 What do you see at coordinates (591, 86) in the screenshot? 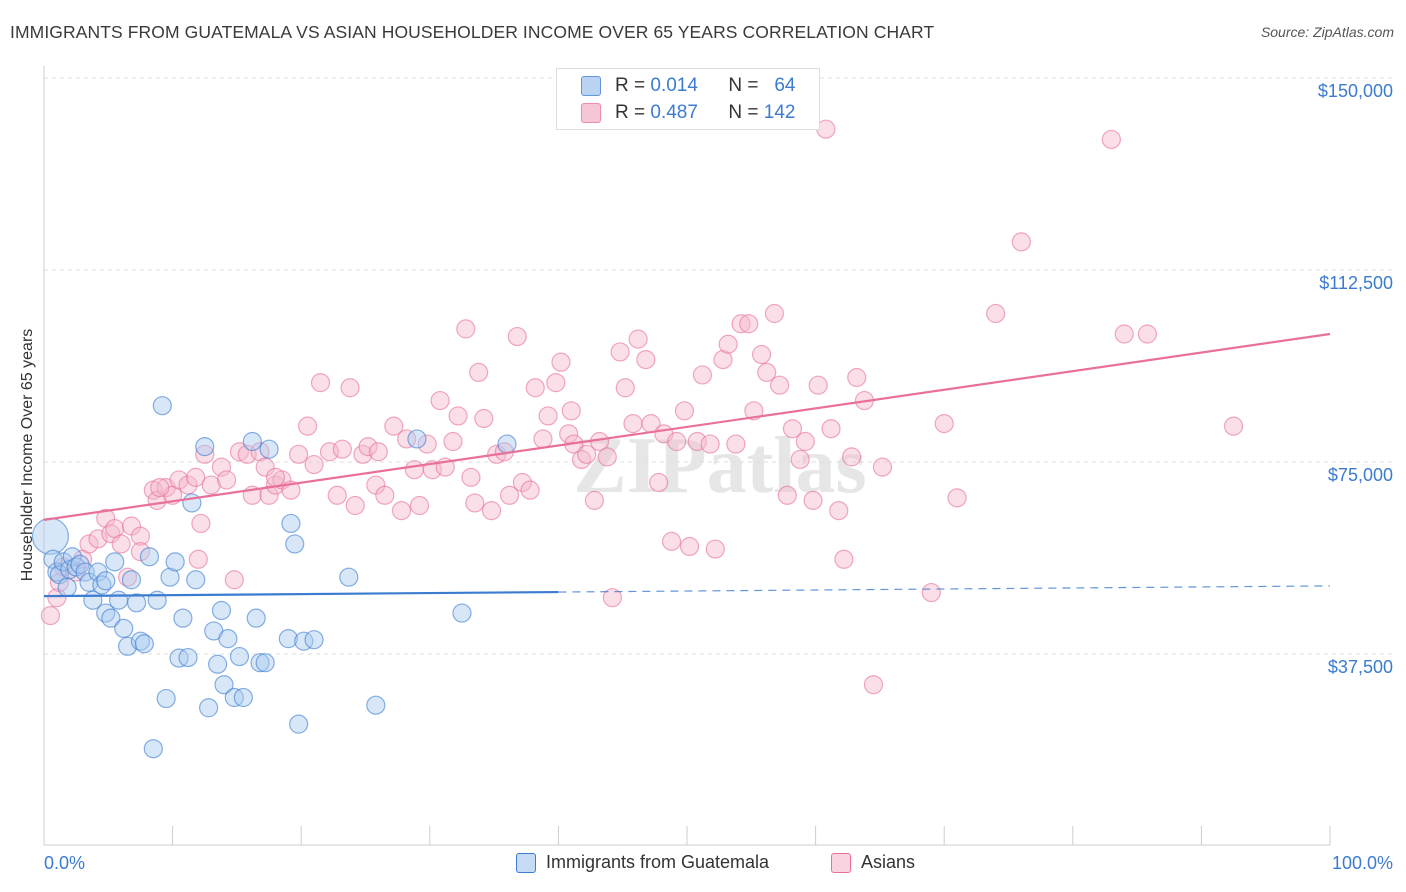
I see `guatemala-swatch` at bounding box center [591, 86].